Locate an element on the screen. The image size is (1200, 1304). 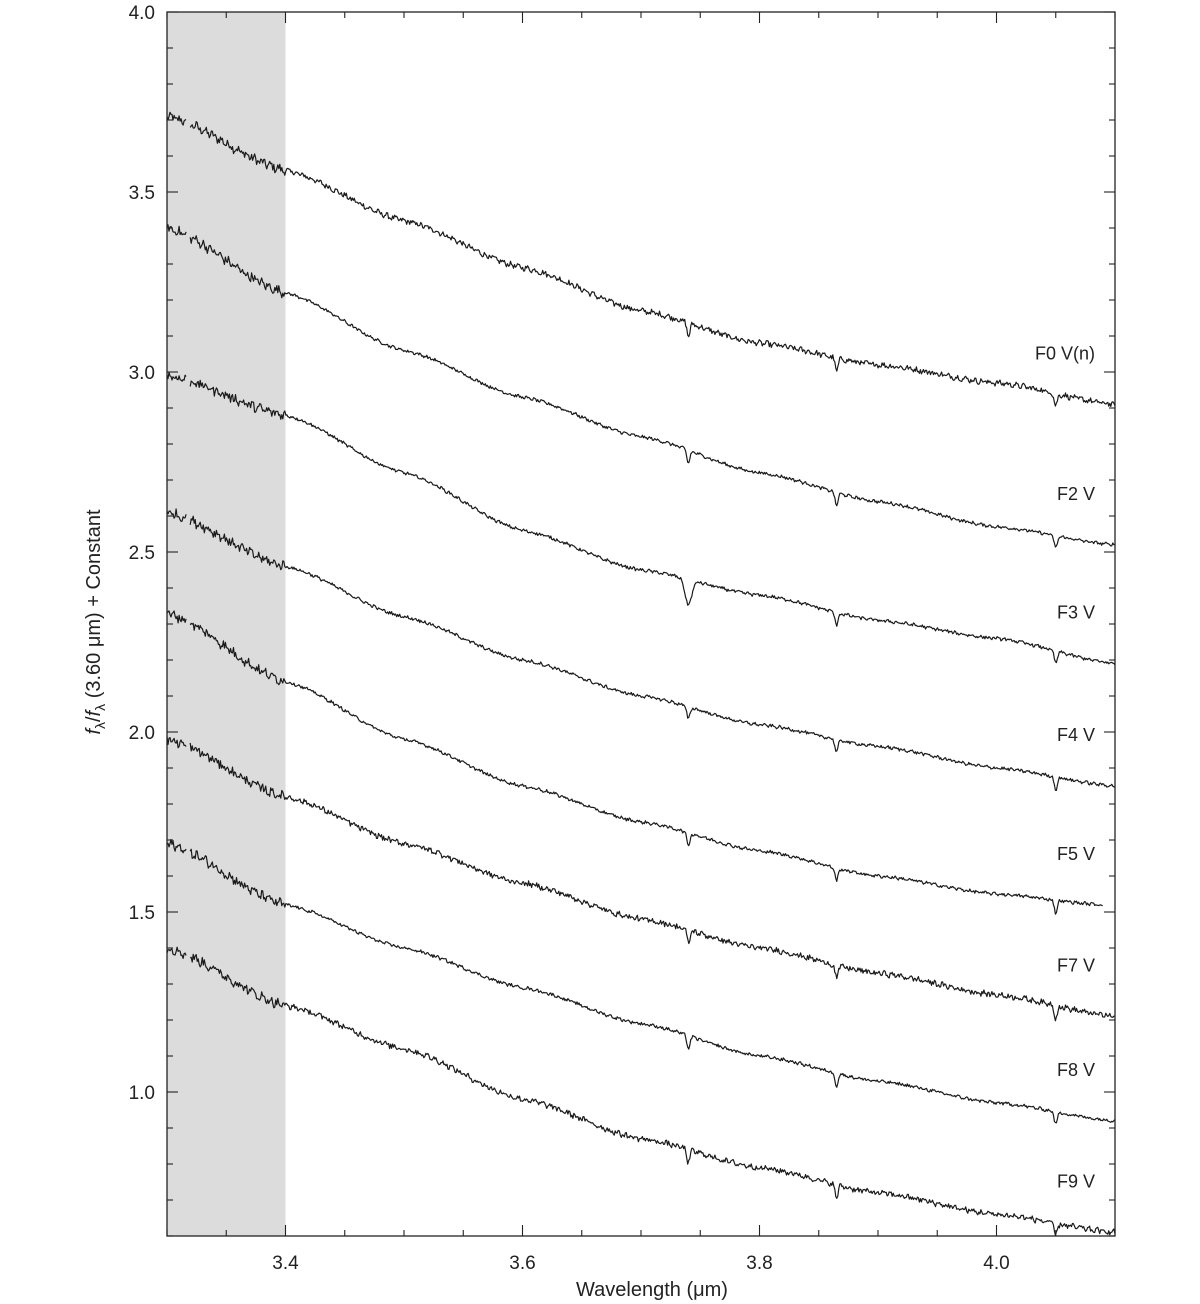
y-tick-label: 3.0 is located at coordinates (142, 373).